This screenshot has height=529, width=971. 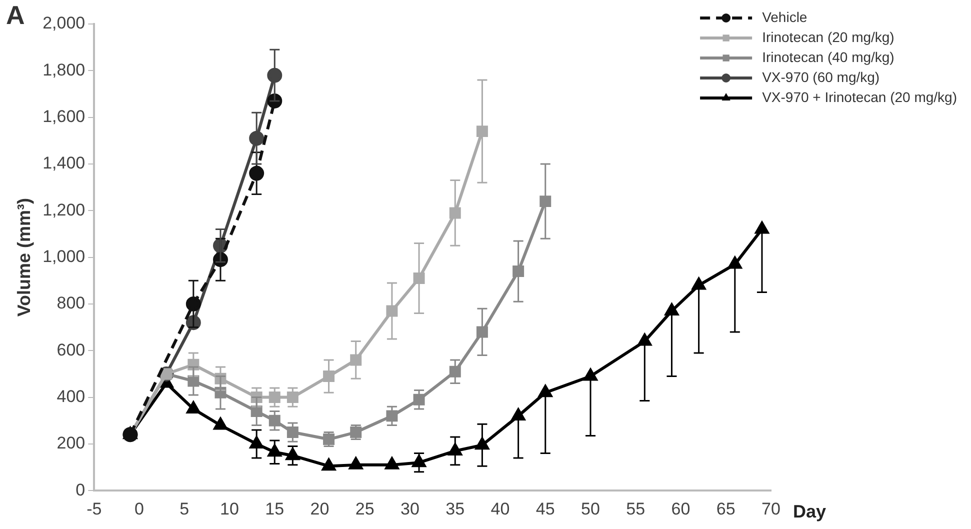 What do you see at coordinates (320, 508) in the screenshot?
I see `x-tick-label: 20` at bounding box center [320, 508].